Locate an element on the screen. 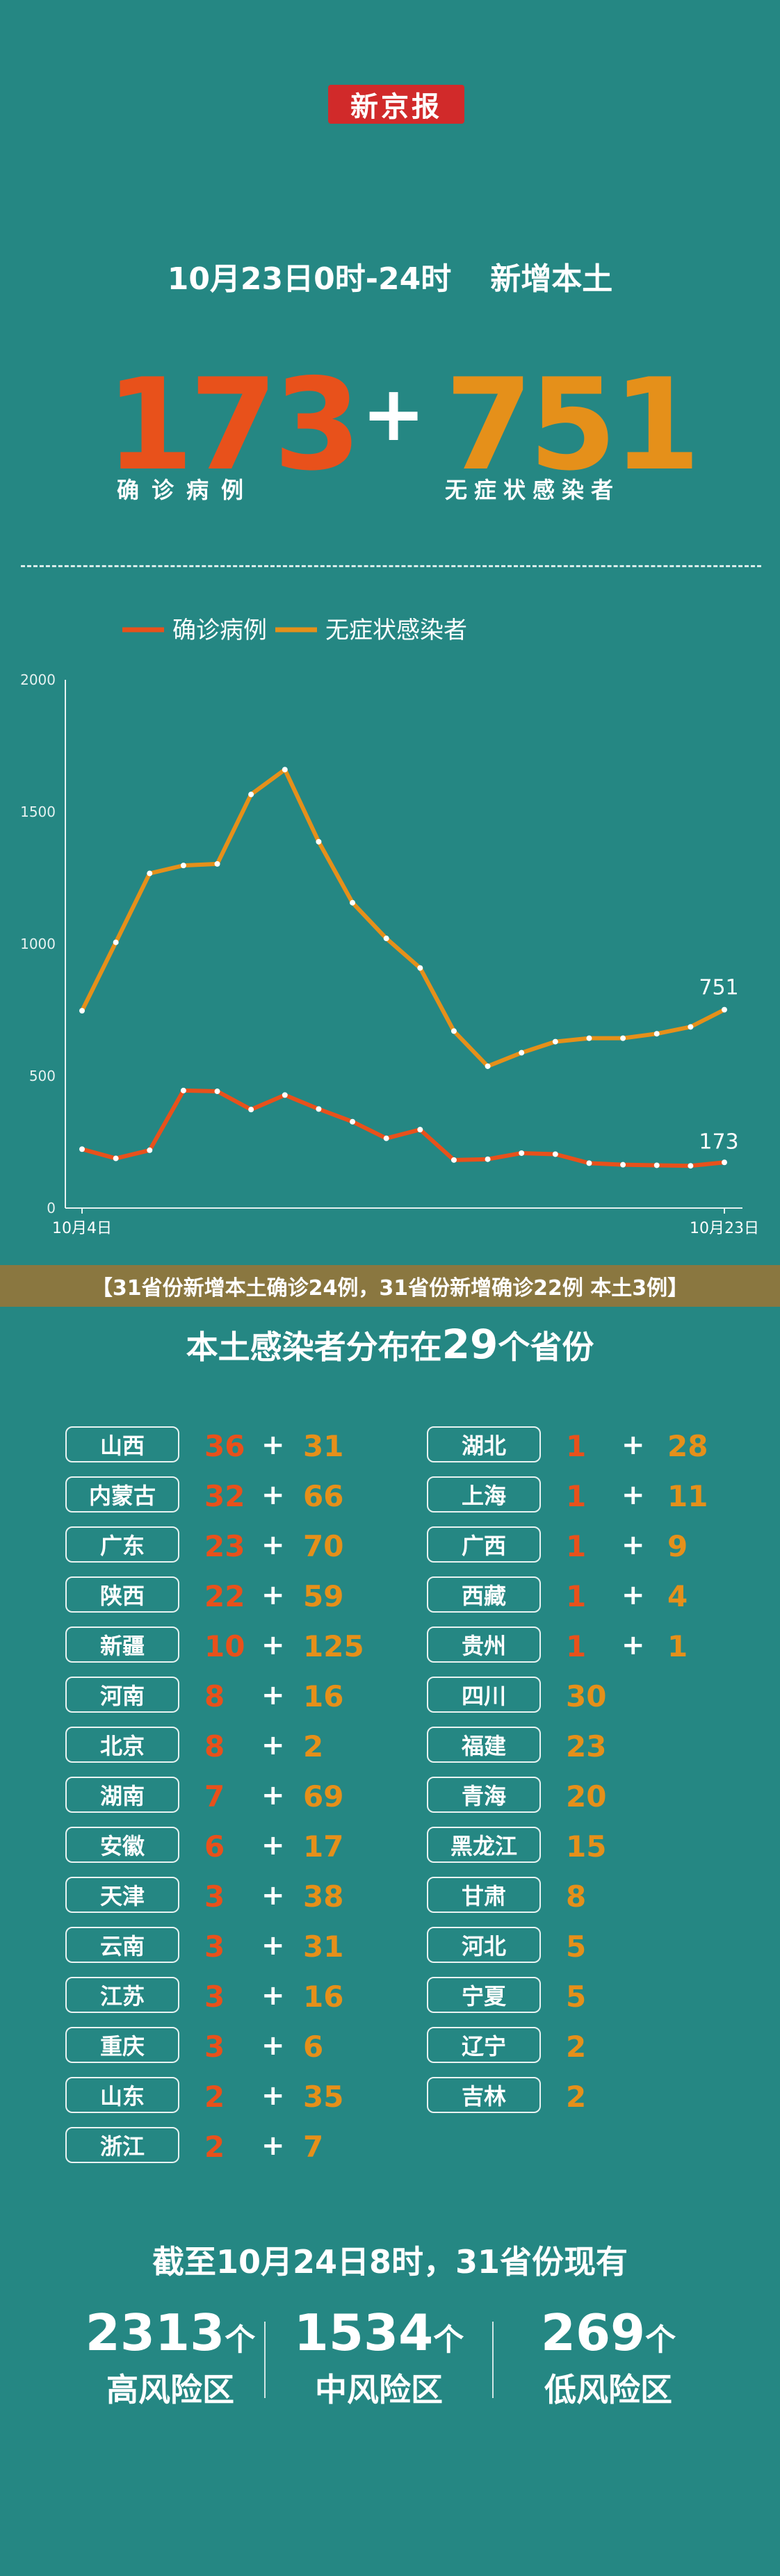 This screenshot has height=2576, width=780. province-name: 安徽 is located at coordinates (122, 1845).